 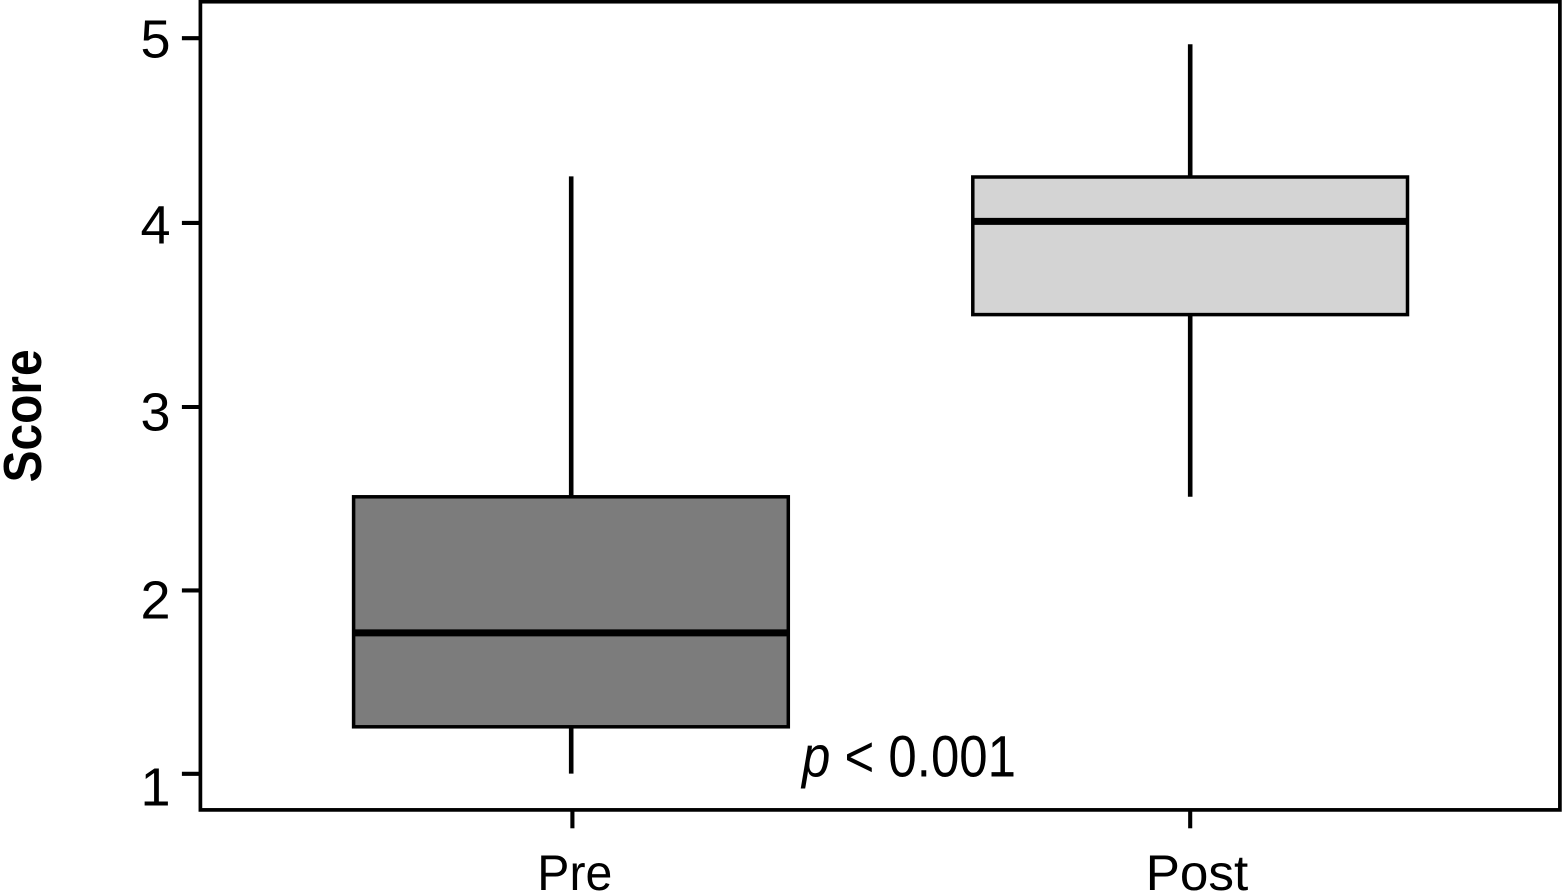 I want to click on svg-text: 5, so click(x=155, y=40).